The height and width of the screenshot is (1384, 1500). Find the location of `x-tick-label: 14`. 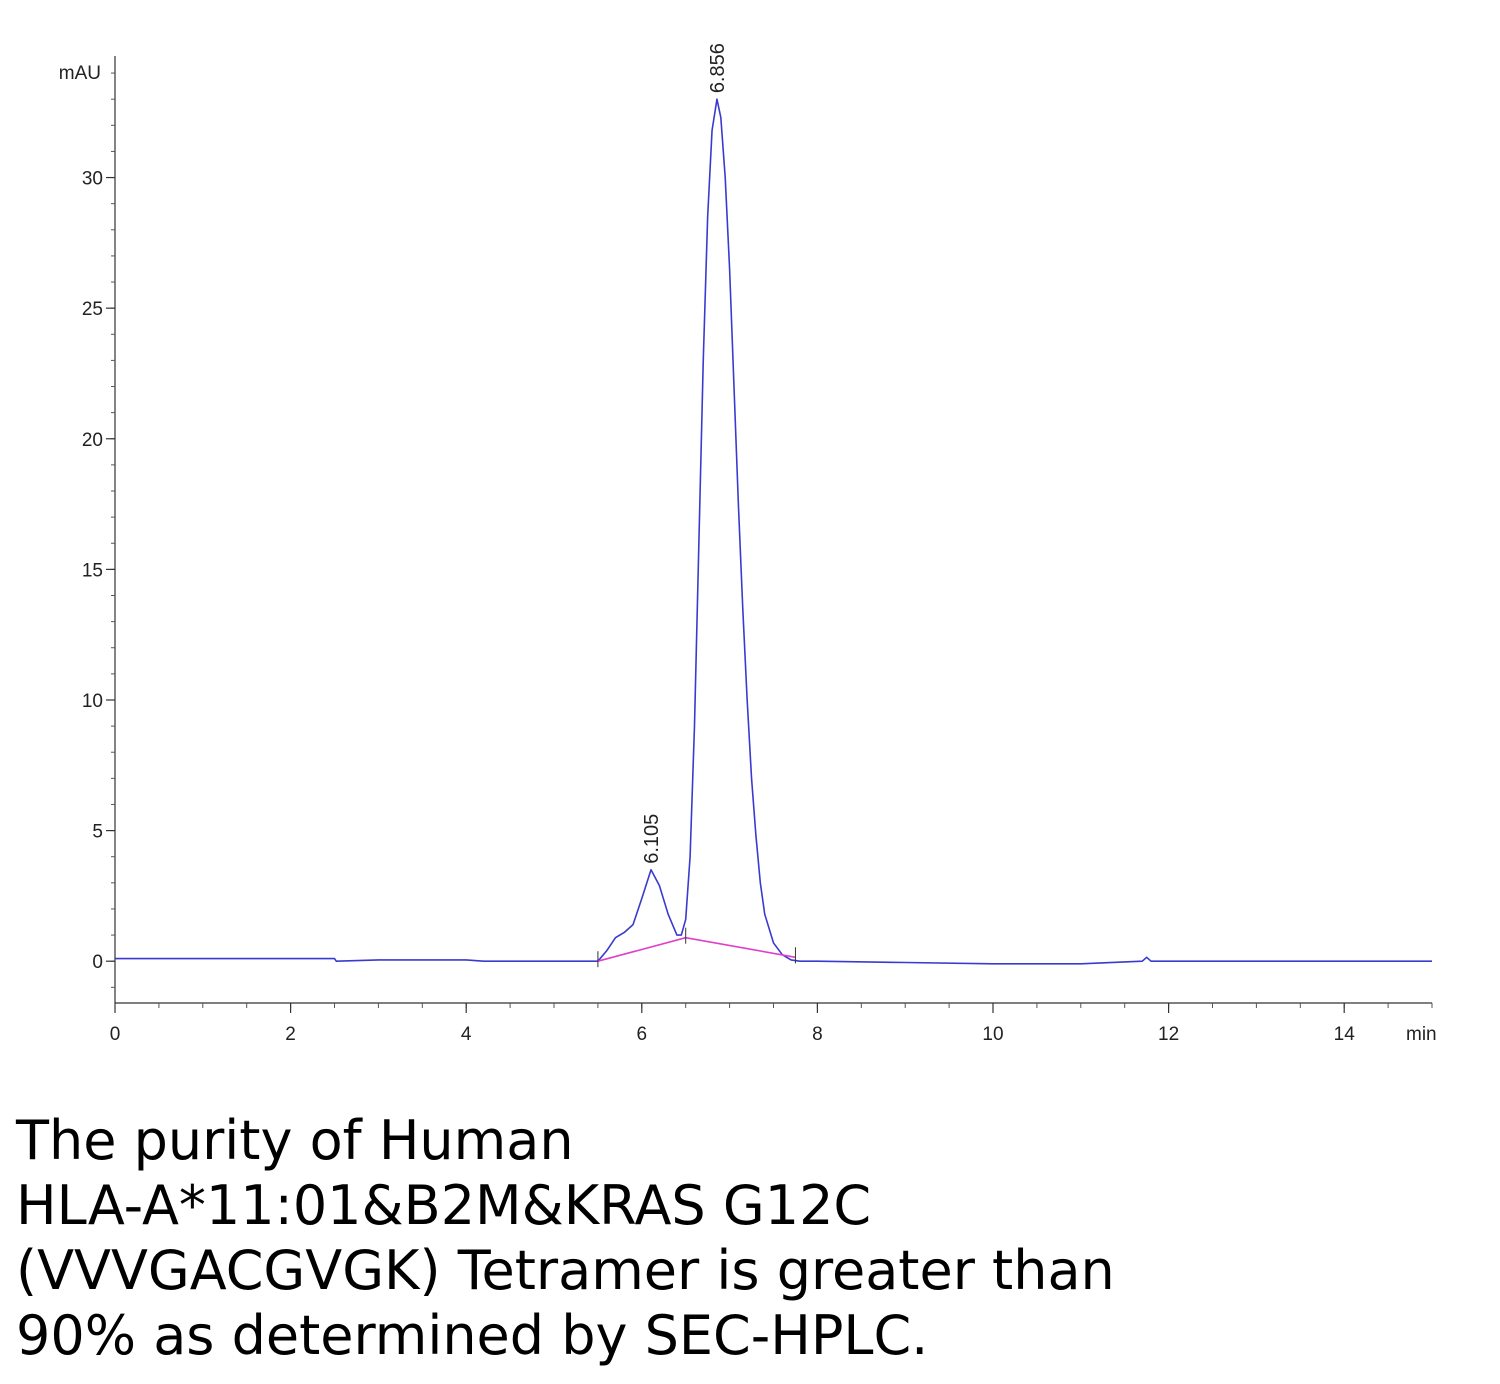

x-tick-label: 14 is located at coordinates (1345, 1034).